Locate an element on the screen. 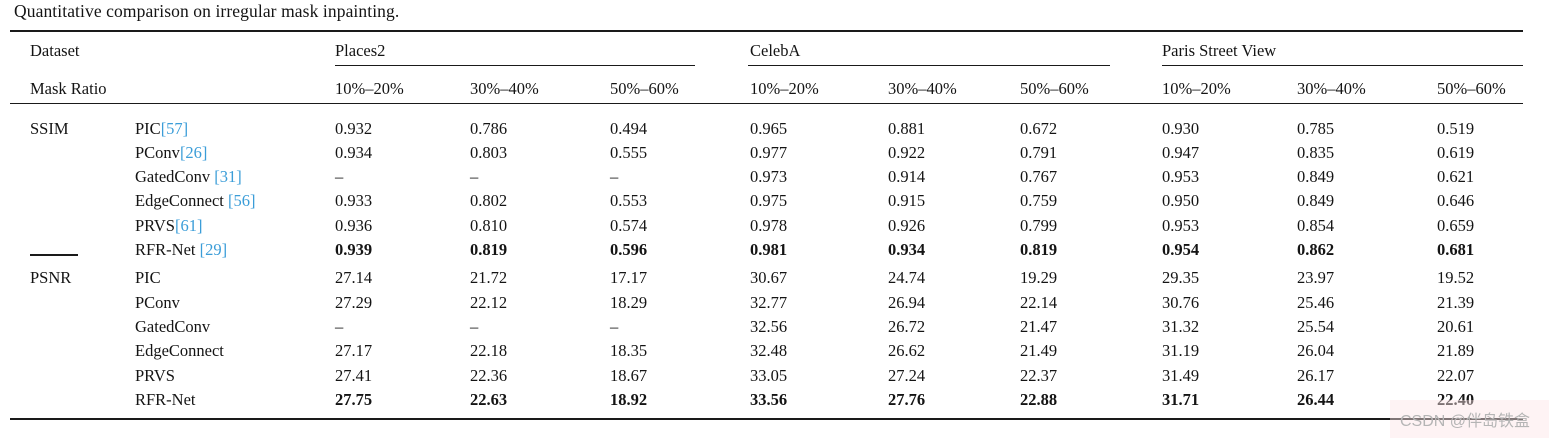 This screenshot has height=438, width=1549. value-cell: 27.17 is located at coordinates (354, 351).